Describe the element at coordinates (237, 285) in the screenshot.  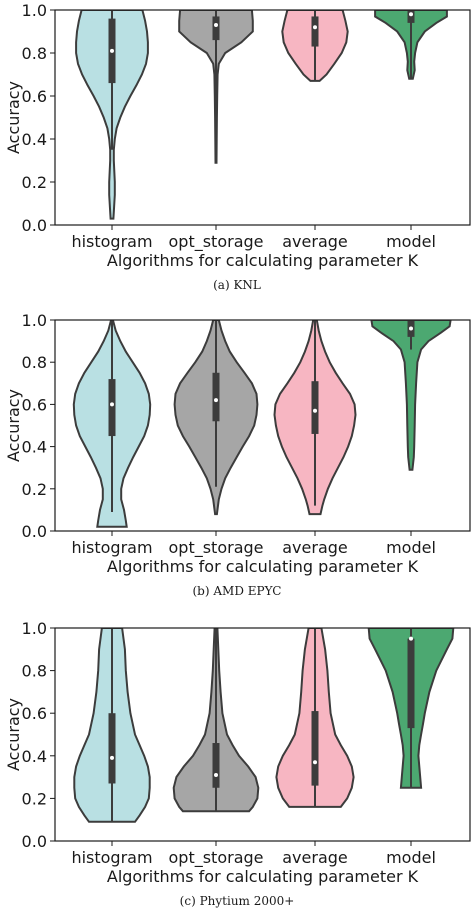
I see `panel-caption: (a) KNL` at that location.